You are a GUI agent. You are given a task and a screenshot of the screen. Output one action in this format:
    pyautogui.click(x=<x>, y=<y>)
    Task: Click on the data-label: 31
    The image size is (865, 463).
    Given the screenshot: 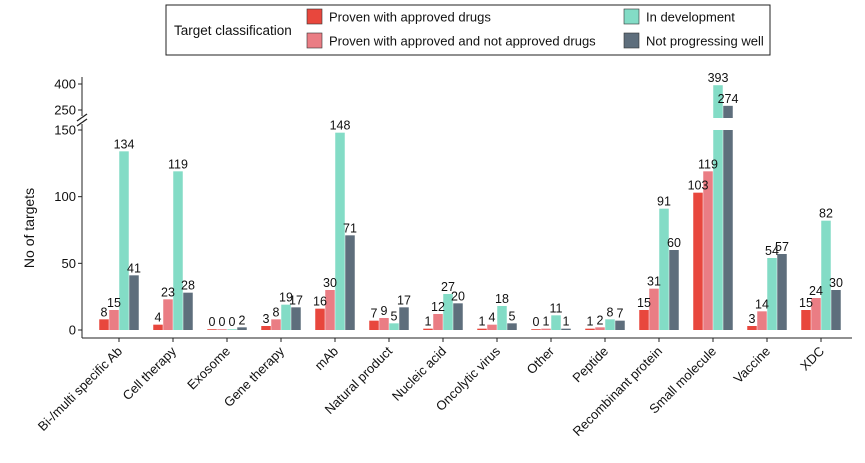 What is the action you would take?
    pyautogui.click(x=654, y=282)
    